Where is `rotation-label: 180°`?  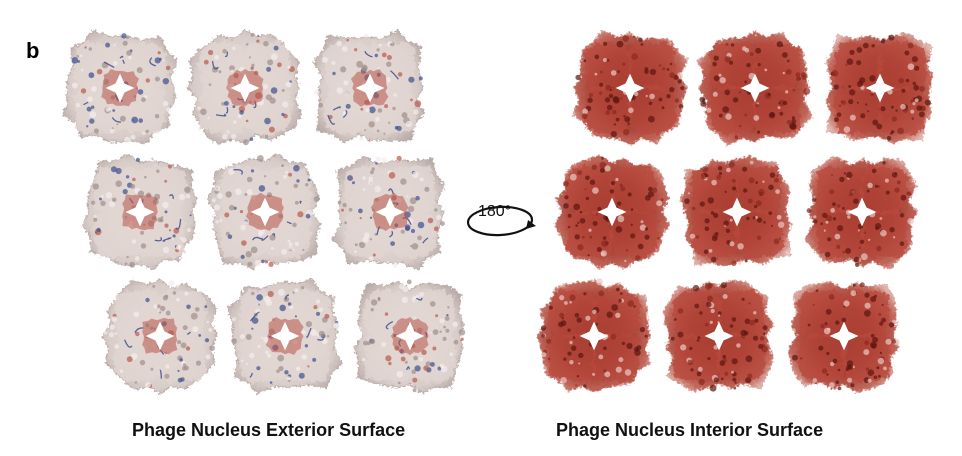 rotation-label: 180° is located at coordinates (495, 211).